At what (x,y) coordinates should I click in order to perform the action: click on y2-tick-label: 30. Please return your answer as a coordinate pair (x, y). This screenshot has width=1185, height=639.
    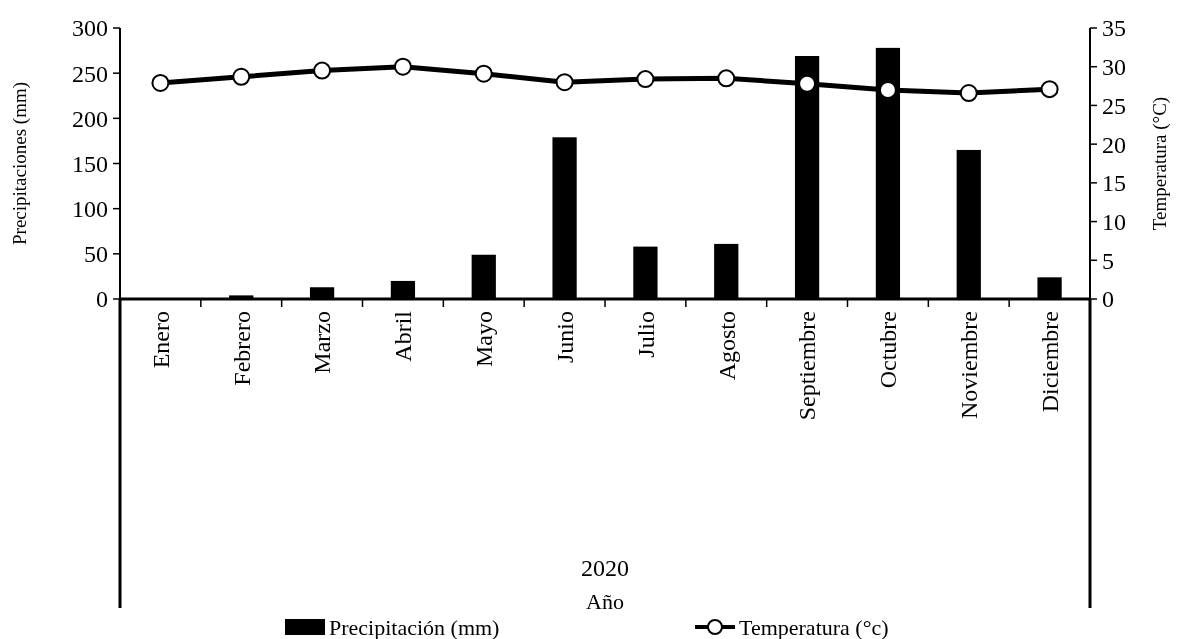
    Looking at the image, I should click on (1114, 67).